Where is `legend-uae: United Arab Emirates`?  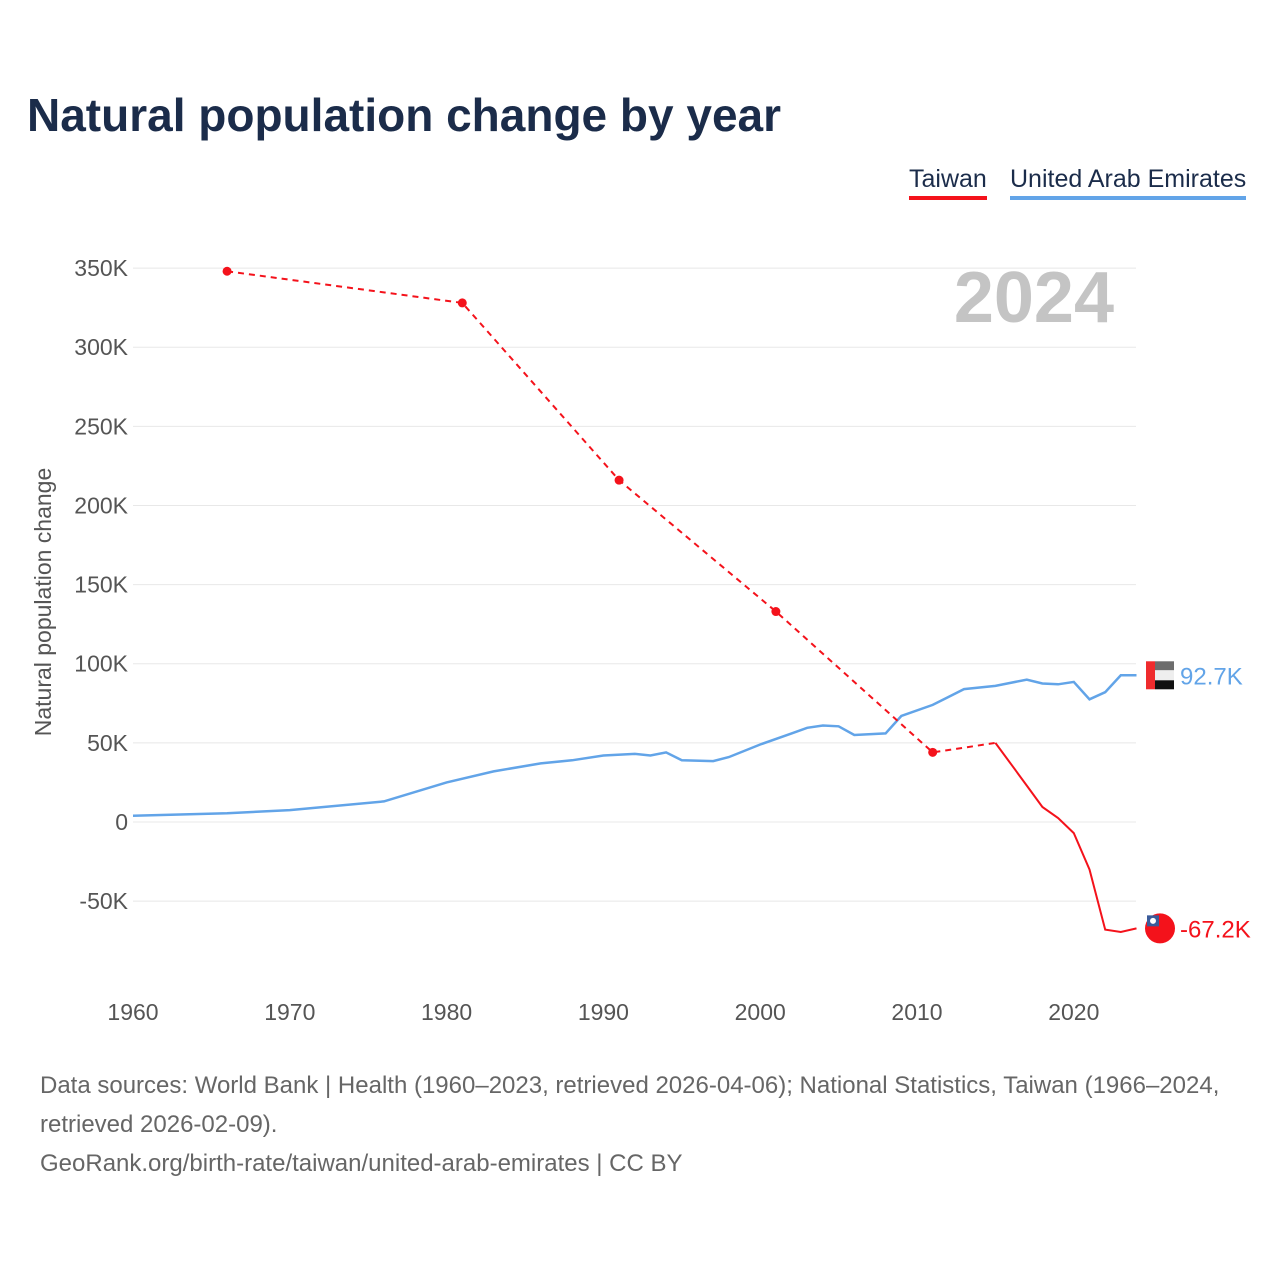
legend-uae: United Arab Emirates is located at coordinates (1128, 182).